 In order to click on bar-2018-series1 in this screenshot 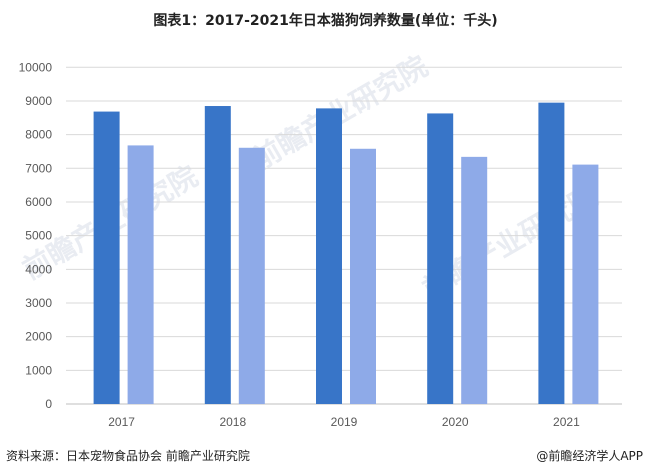, I will do `click(217, 255)`.